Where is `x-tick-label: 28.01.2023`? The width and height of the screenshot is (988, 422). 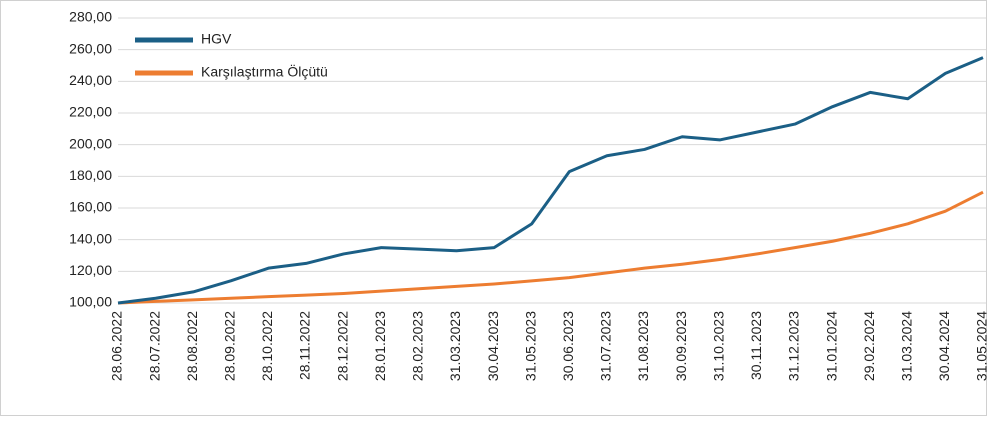 x-tick-label: 28.01.2023 is located at coordinates (380, 346).